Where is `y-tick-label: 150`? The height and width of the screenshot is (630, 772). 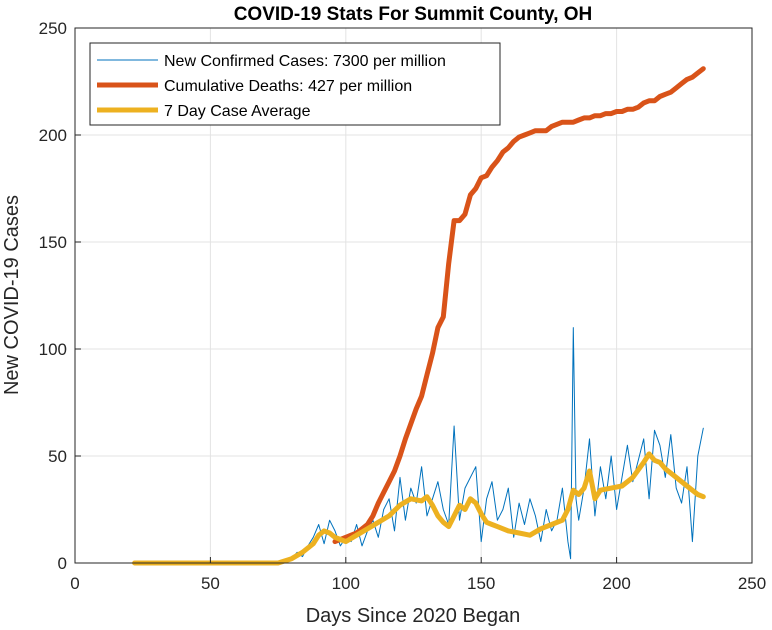
y-tick-label: 150 is located at coordinates (53, 242).